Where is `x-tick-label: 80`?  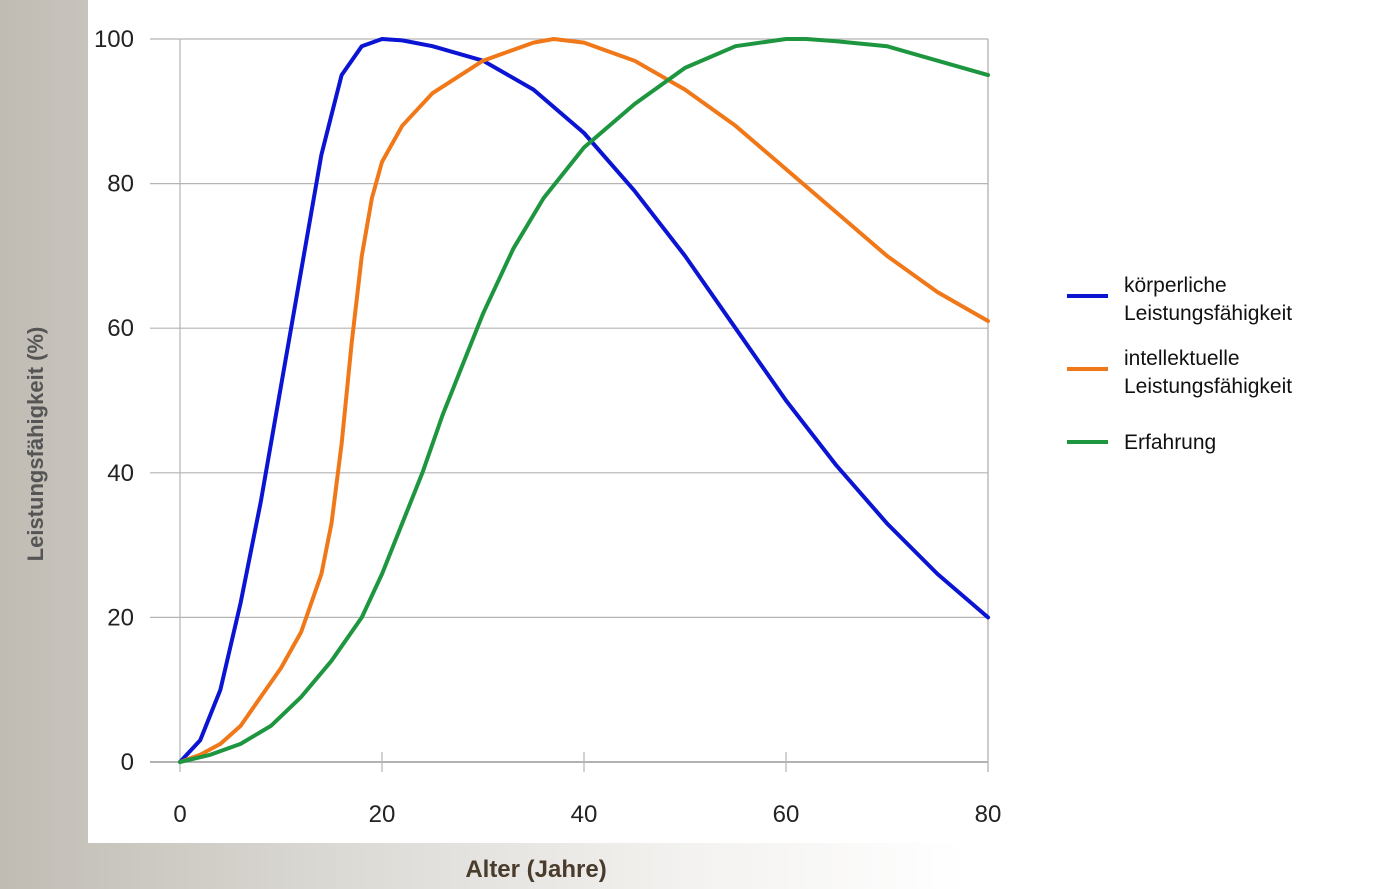
x-tick-label: 80 is located at coordinates (988, 814).